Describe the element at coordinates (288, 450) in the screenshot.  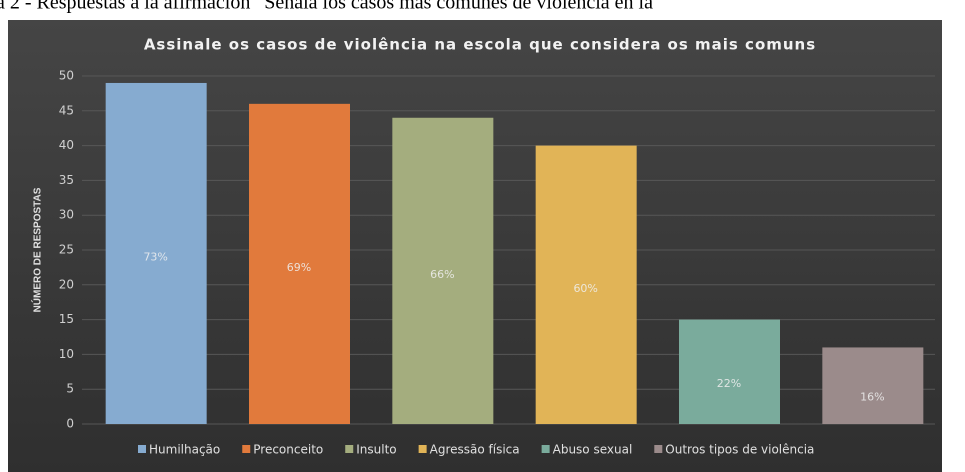
I see `legend-label: Preconceito` at that location.